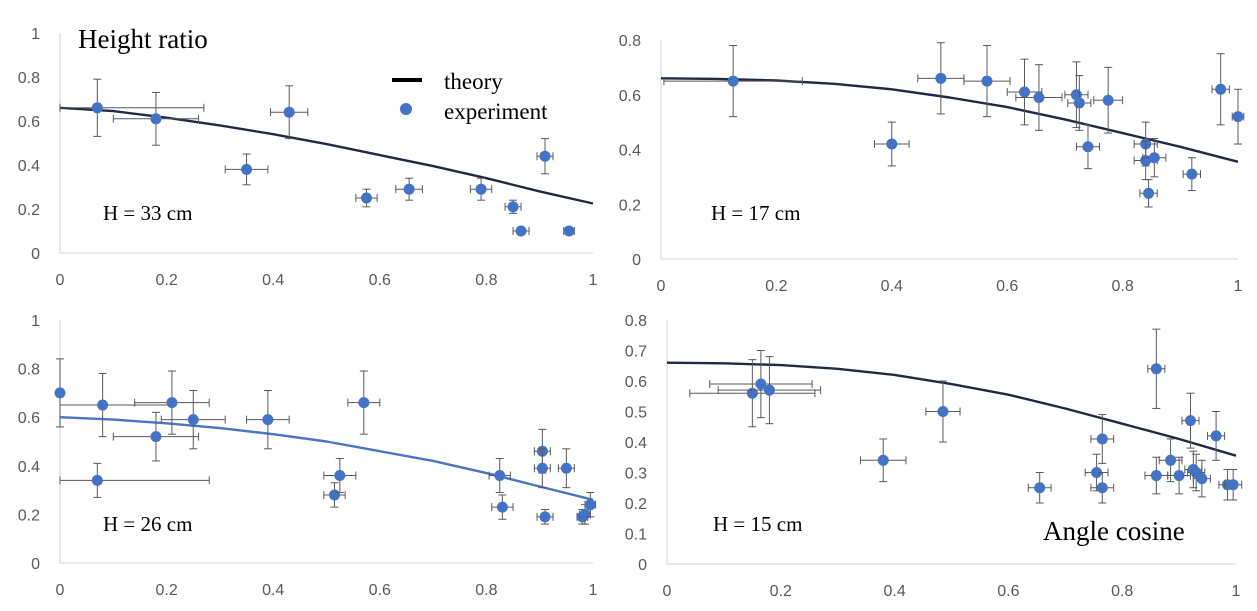 The height and width of the screenshot is (611, 1257). I want to click on panel-height-label: H = 15 cm, so click(757, 524).